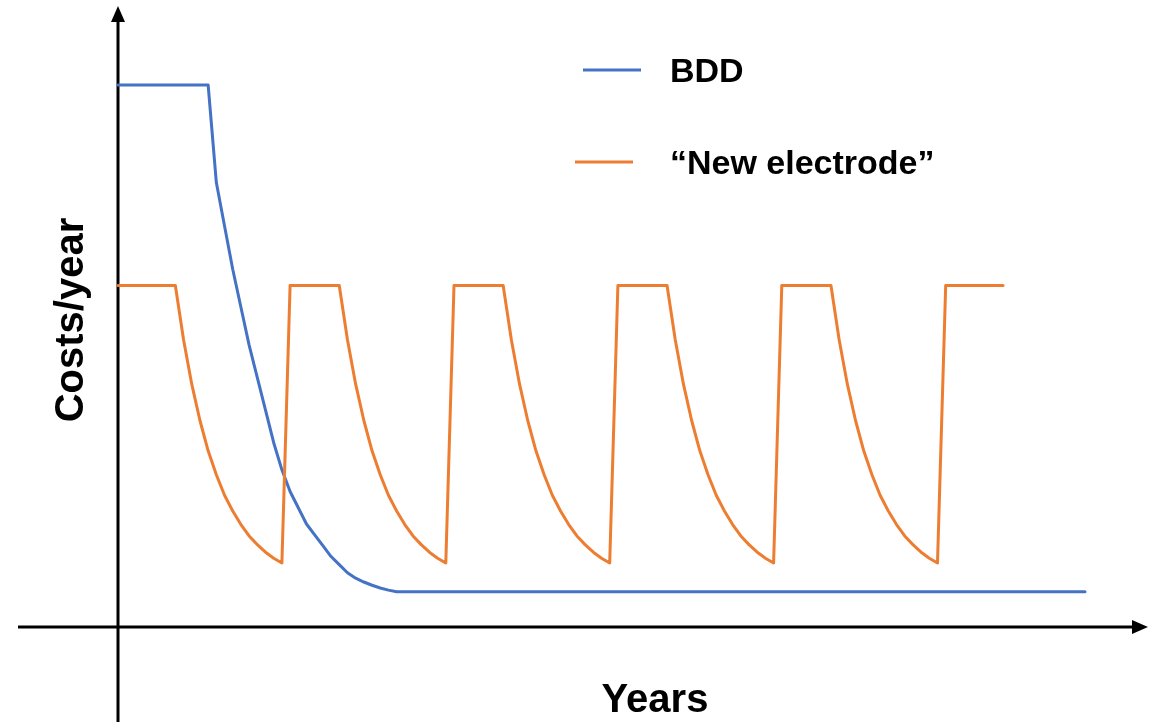  Describe the element at coordinates (69, 320) in the screenshot. I see `y-axis-title: Costs/year` at that location.